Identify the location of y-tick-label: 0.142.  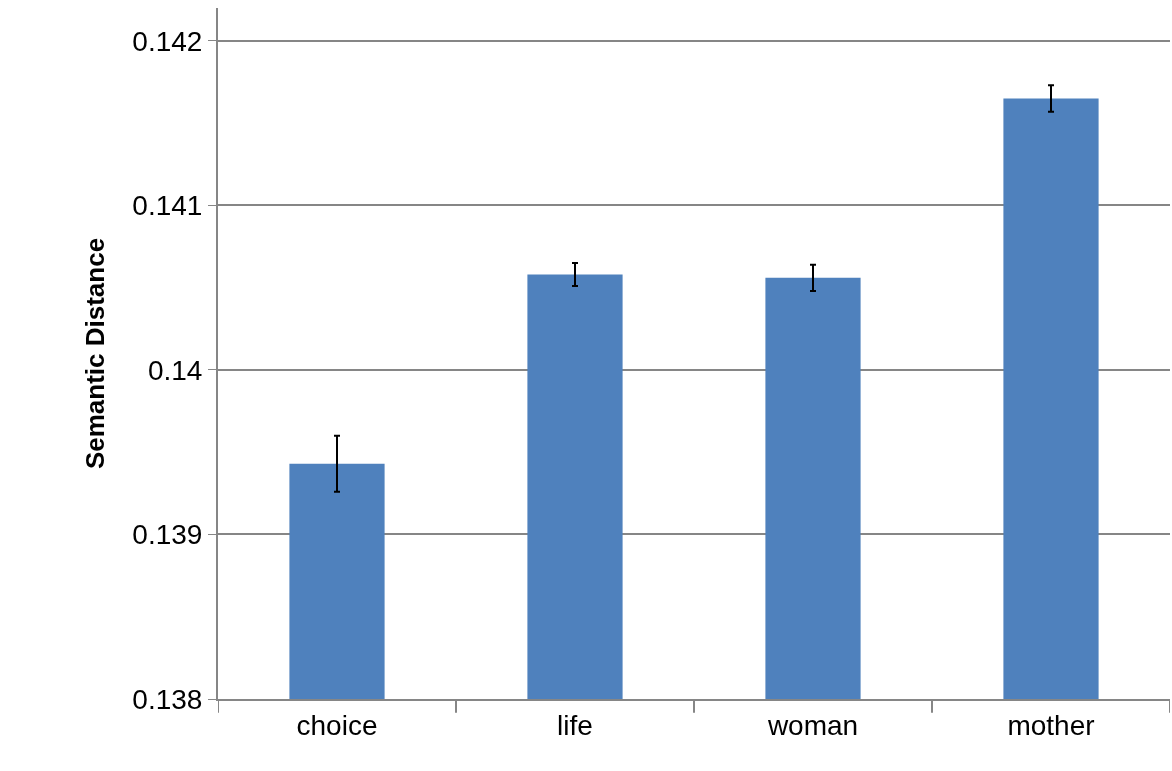
(167, 41).